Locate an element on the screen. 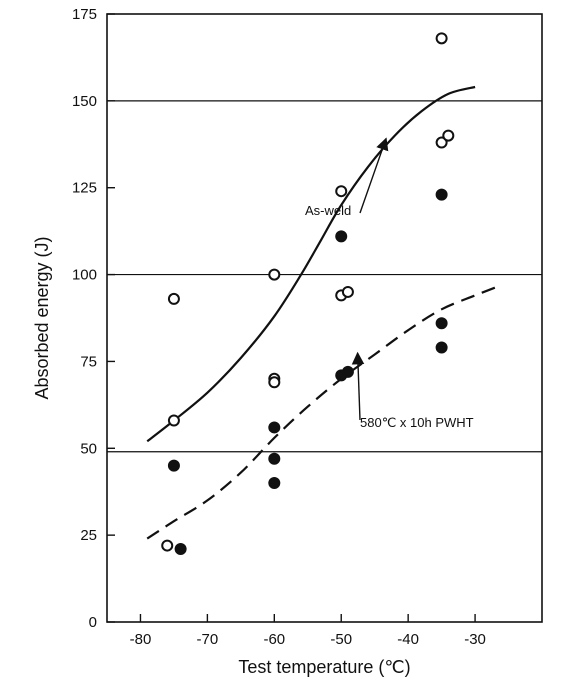  y-tick-label: 150 is located at coordinates (84, 101).